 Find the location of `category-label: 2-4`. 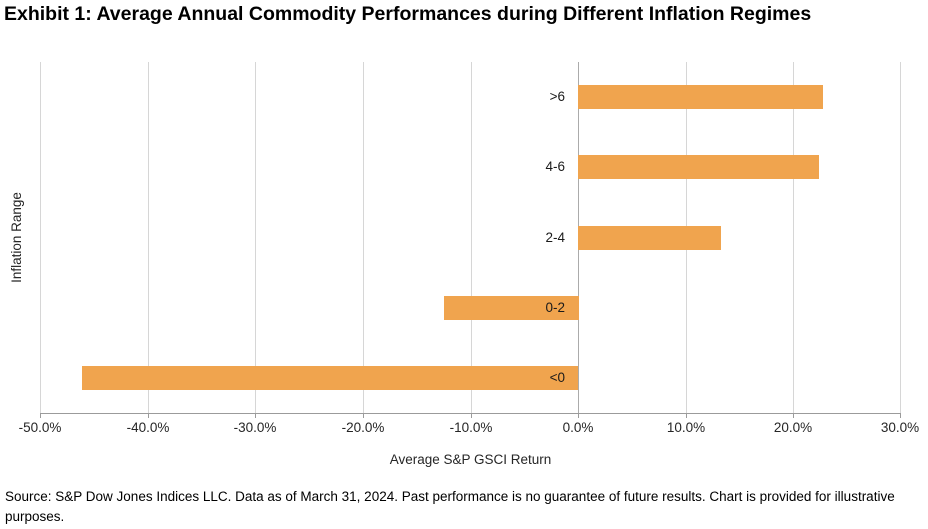

category-label: 2-4 is located at coordinates (555, 237).